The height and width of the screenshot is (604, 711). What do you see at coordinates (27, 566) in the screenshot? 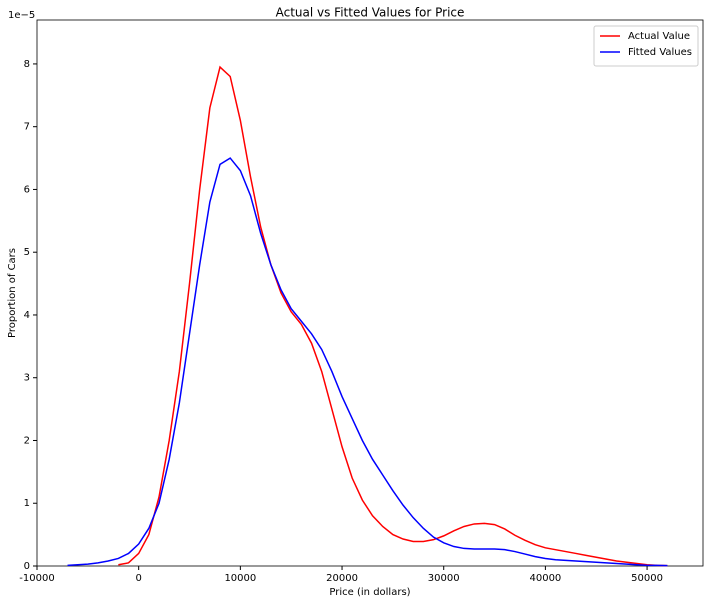
I see `y-tick-label: 0` at bounding box center [27, 566].